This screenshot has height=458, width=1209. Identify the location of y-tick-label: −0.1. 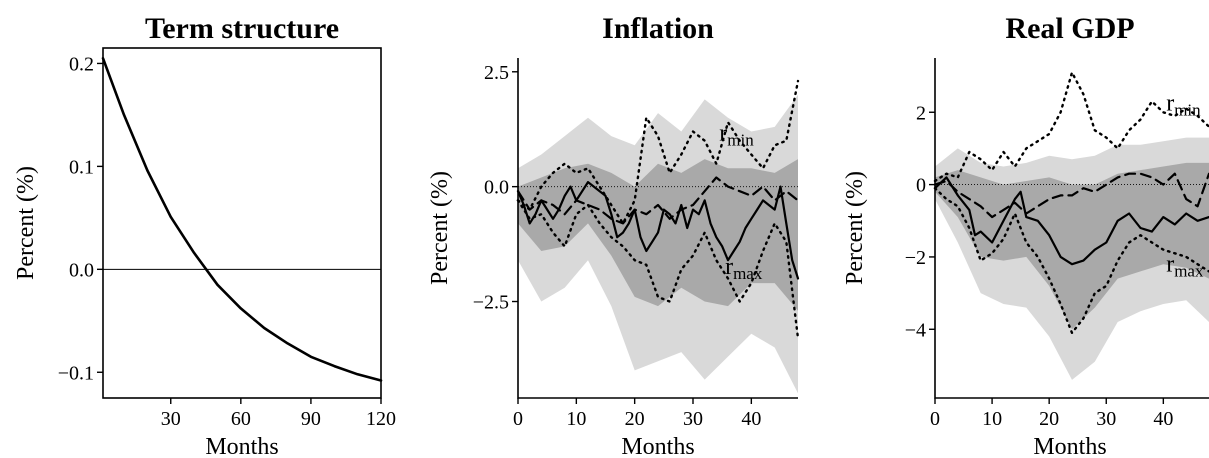
(76, 373).